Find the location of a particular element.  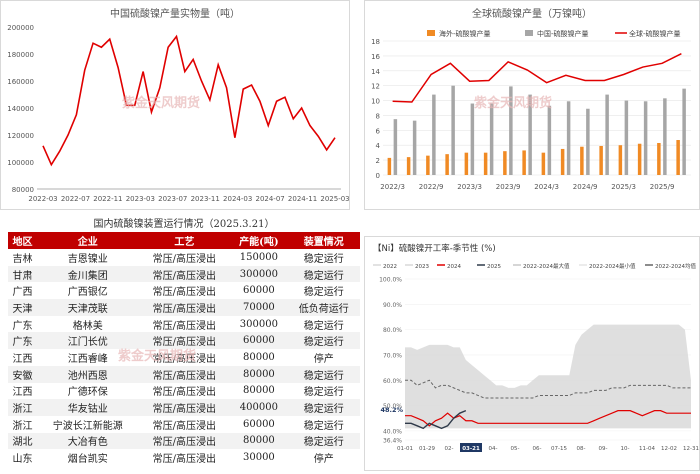

chart3-x-tick: 09- is located at coordinates (603, 449).